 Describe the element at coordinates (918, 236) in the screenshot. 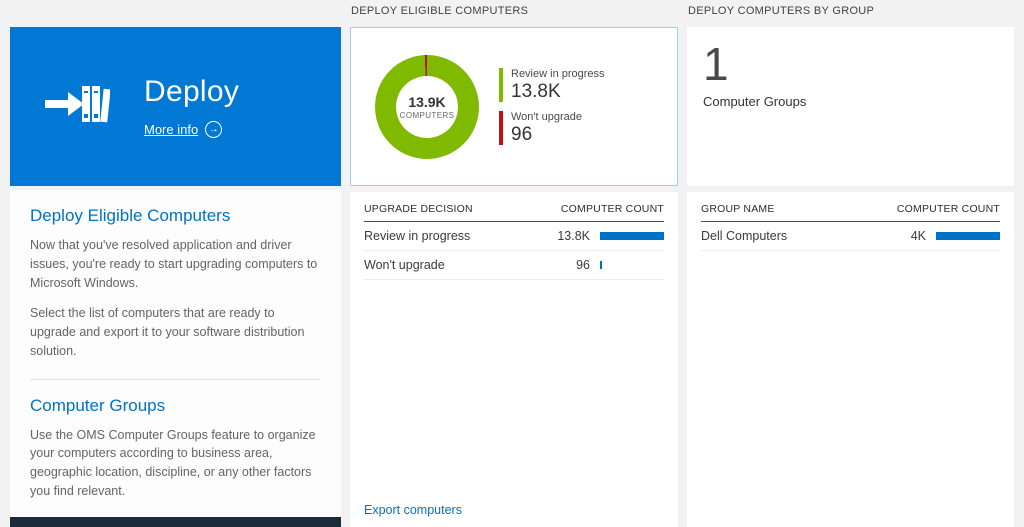

I see `row-value: 4K` at that location.